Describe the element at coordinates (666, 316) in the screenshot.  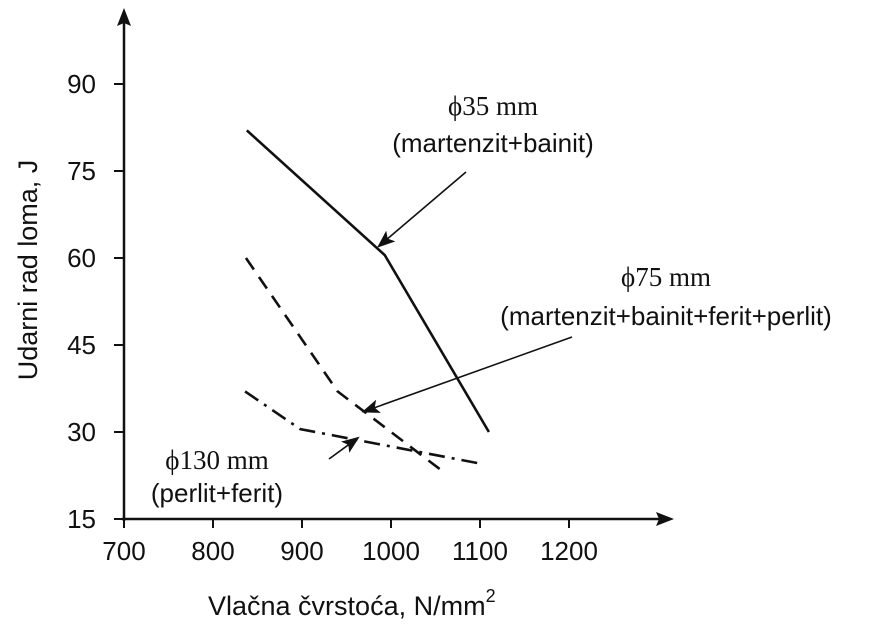
I see `annotation-75-subtitle: (martenzit+bainit+ferit+perlit)` at that location.